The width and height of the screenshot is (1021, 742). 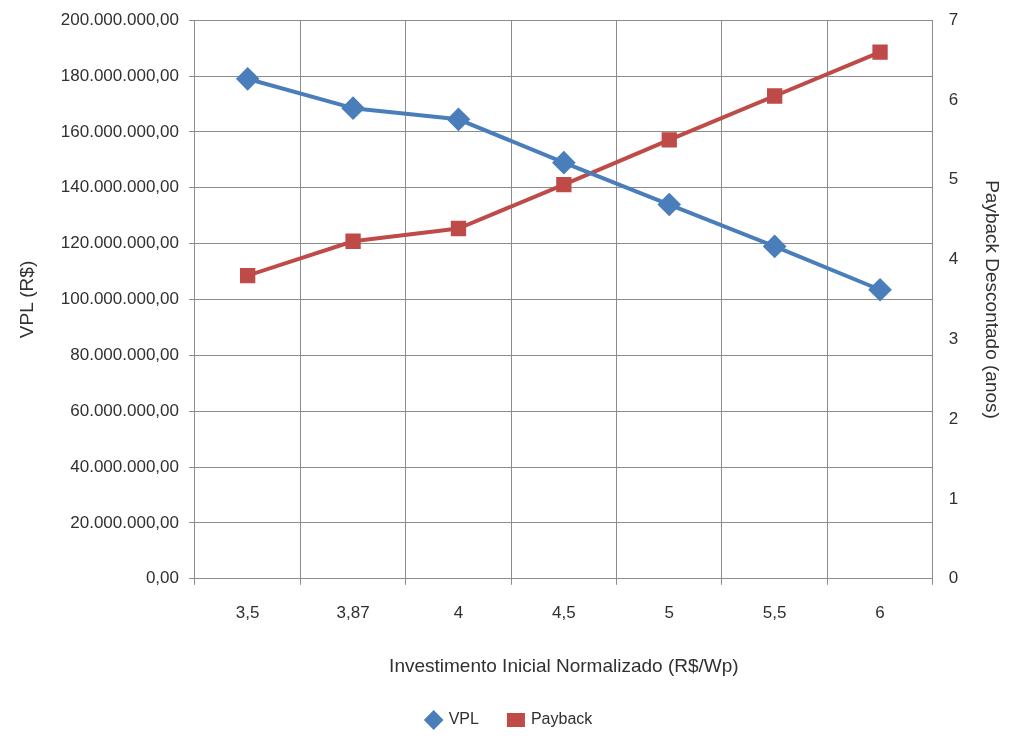 What do you see at coordinates (564, 665) in the screenshot?
I see `x-axis-title: Investimento Inicial Normalizado (R$/Wp)` at bounding box center [564, 665].